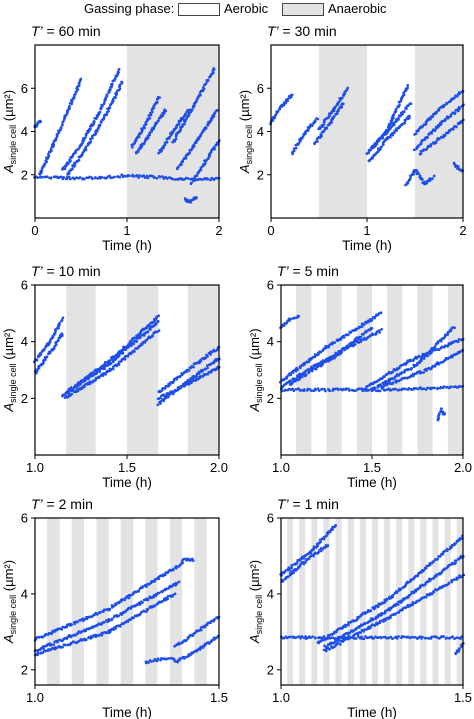 The width and height of the screenshot is (474, 719). Describe the element at coordinates (281, 467) in the screenshot. I see `panel-4-x-tick-label-1: 1.0` at that location.